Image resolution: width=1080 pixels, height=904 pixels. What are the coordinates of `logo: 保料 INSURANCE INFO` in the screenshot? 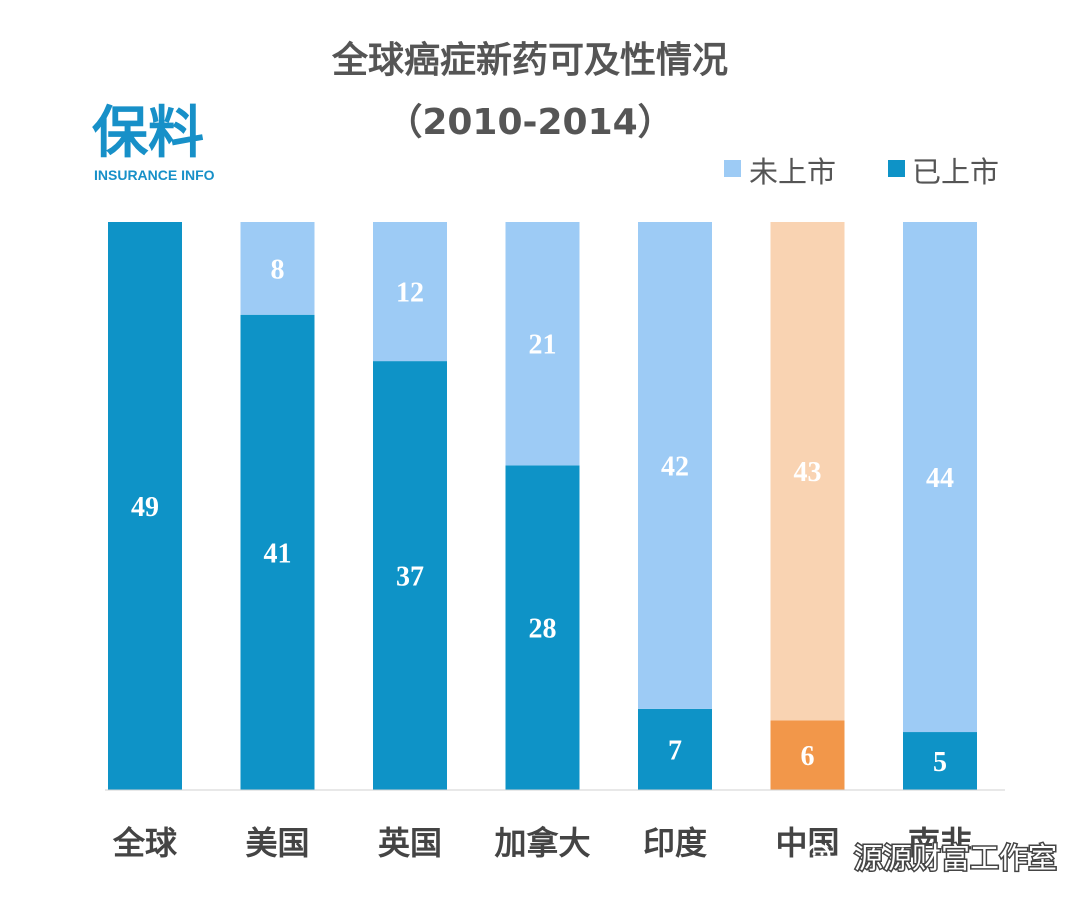 It's located at (153, 142).